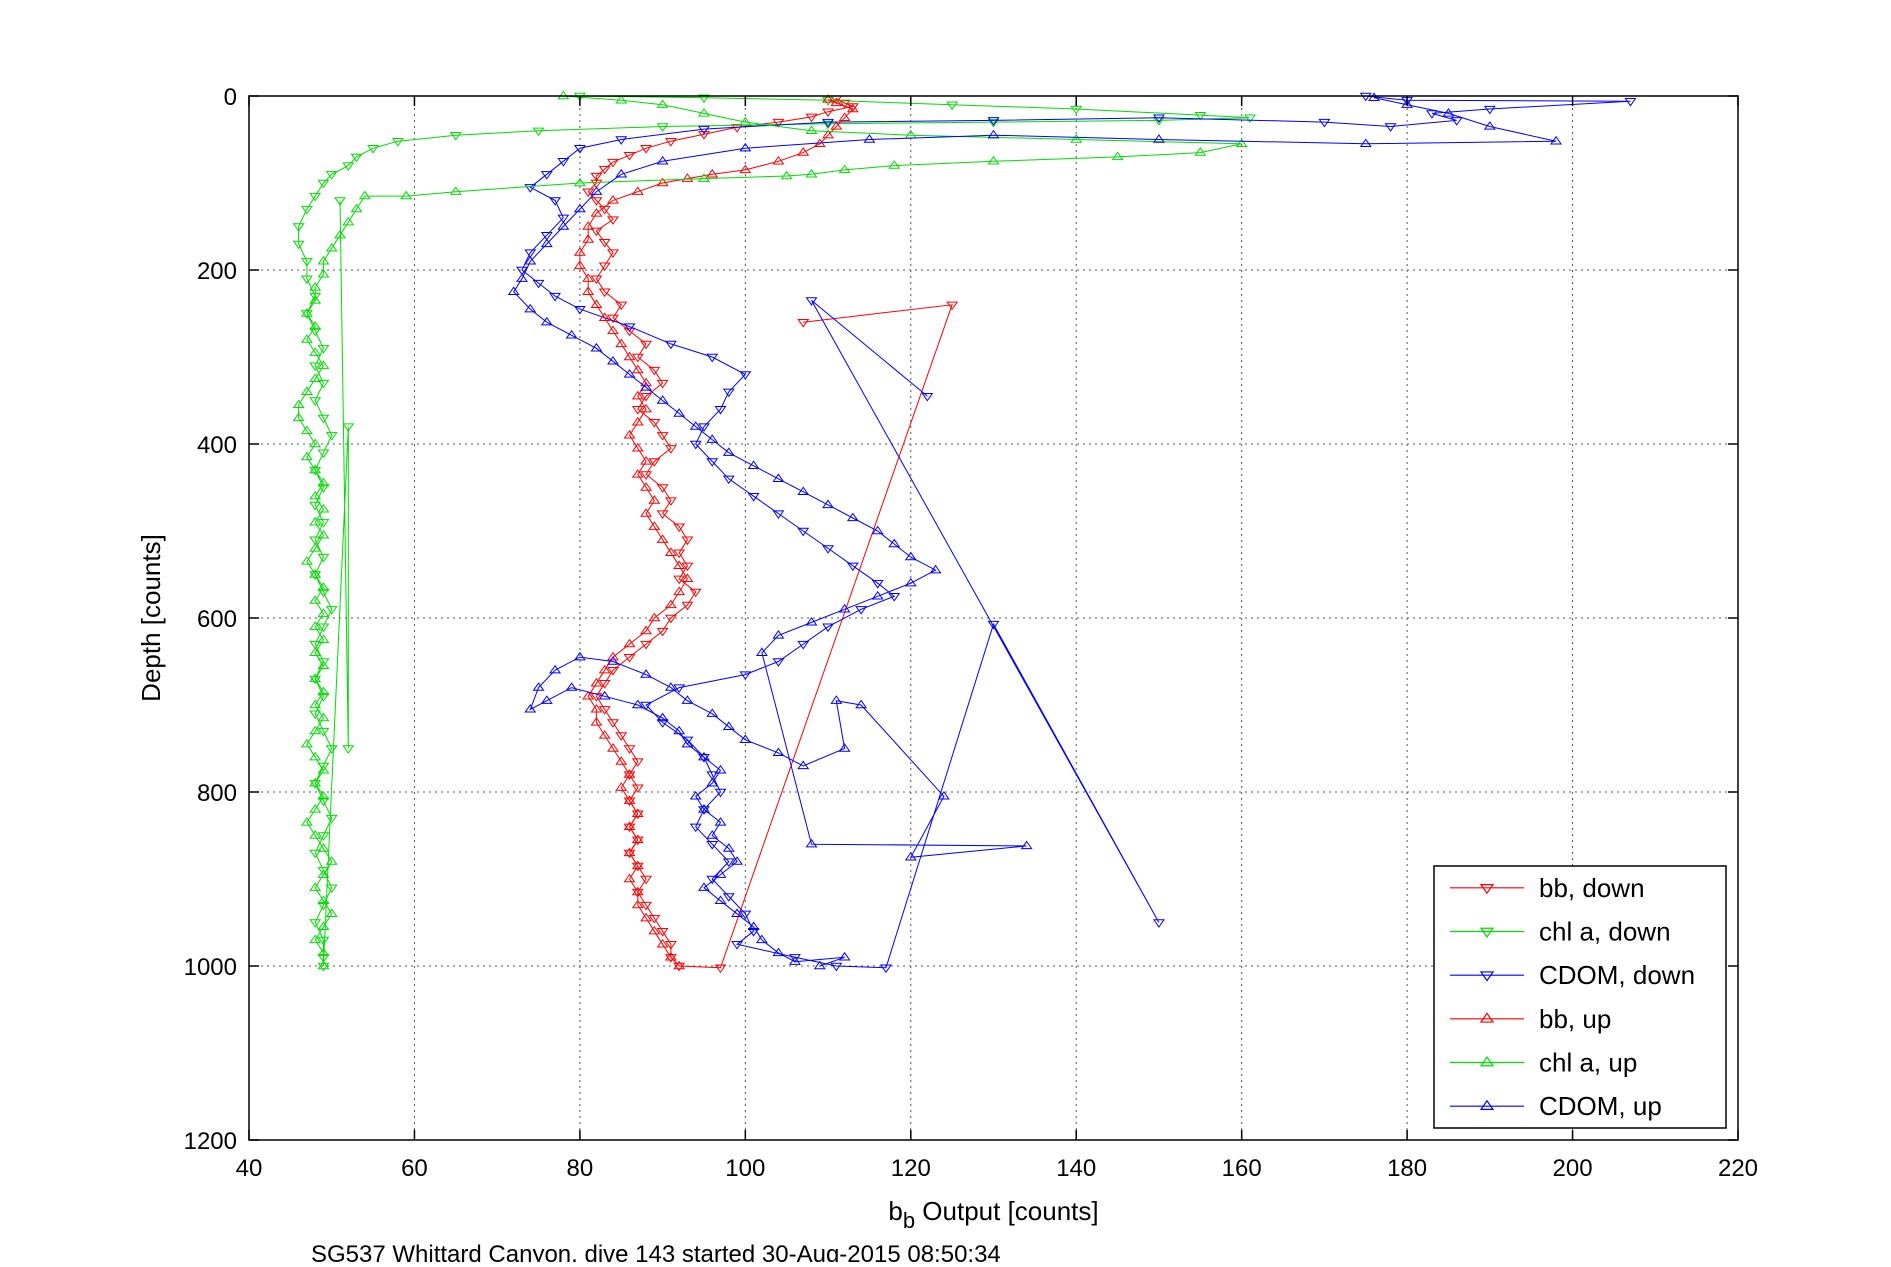  I want to click on x-tick-label: 100, so click(745, 1168).